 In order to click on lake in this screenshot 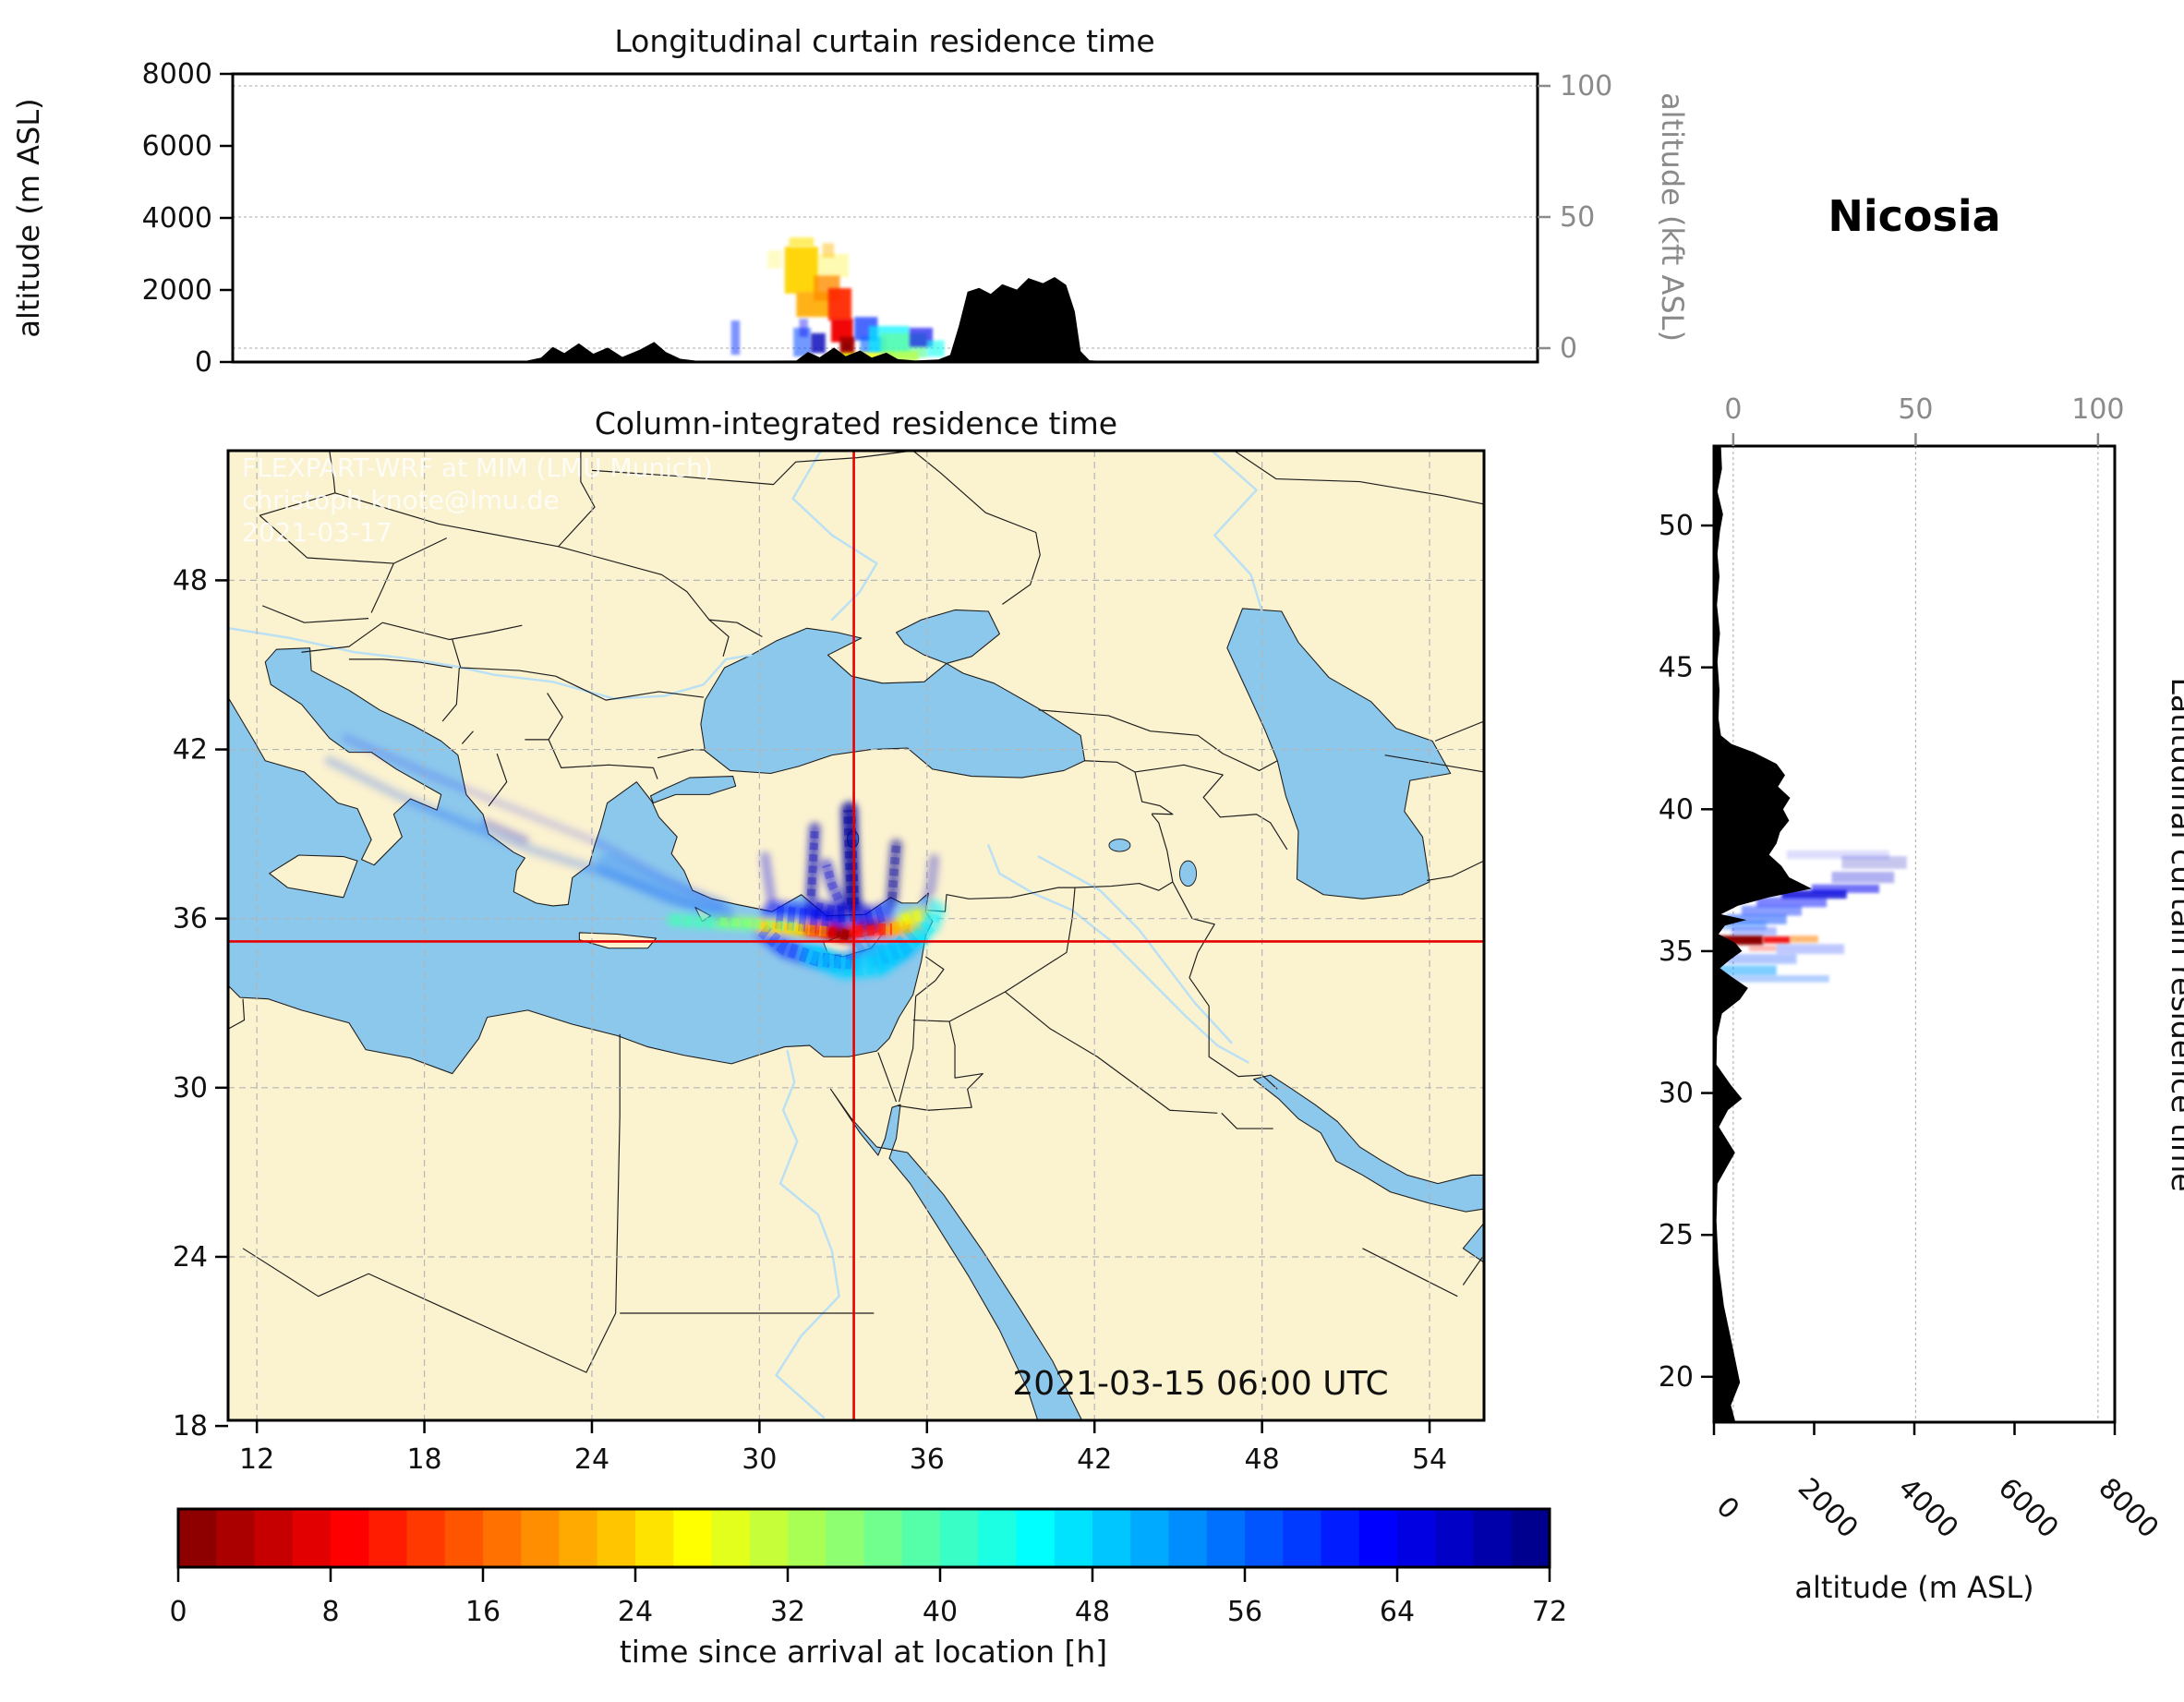, I will do `click(1188, 873)`.